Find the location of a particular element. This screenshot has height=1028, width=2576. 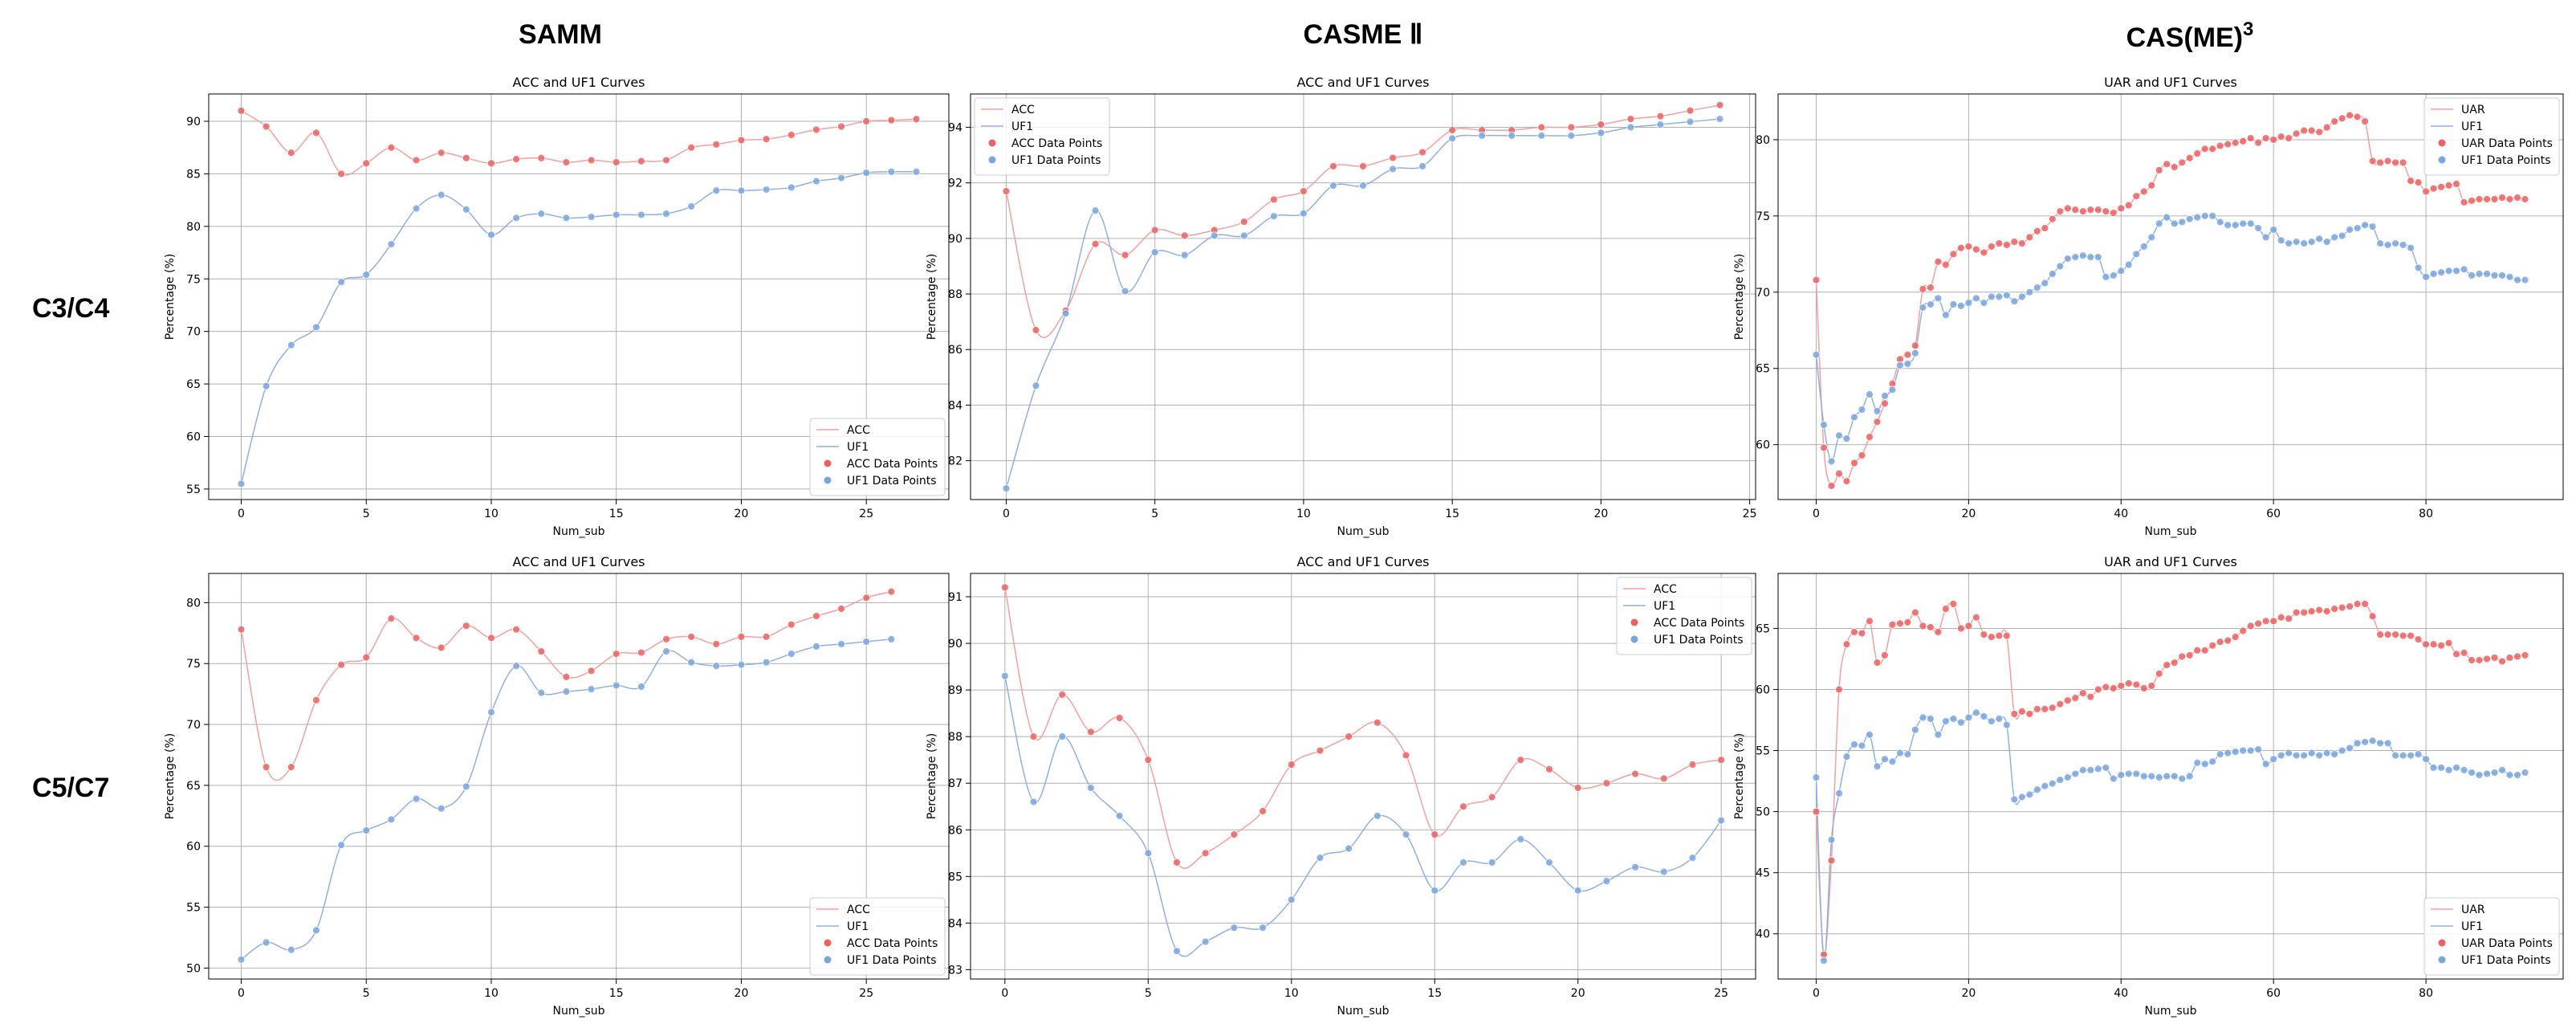

legend-label: UAR is located at coordinates (2473, 910).